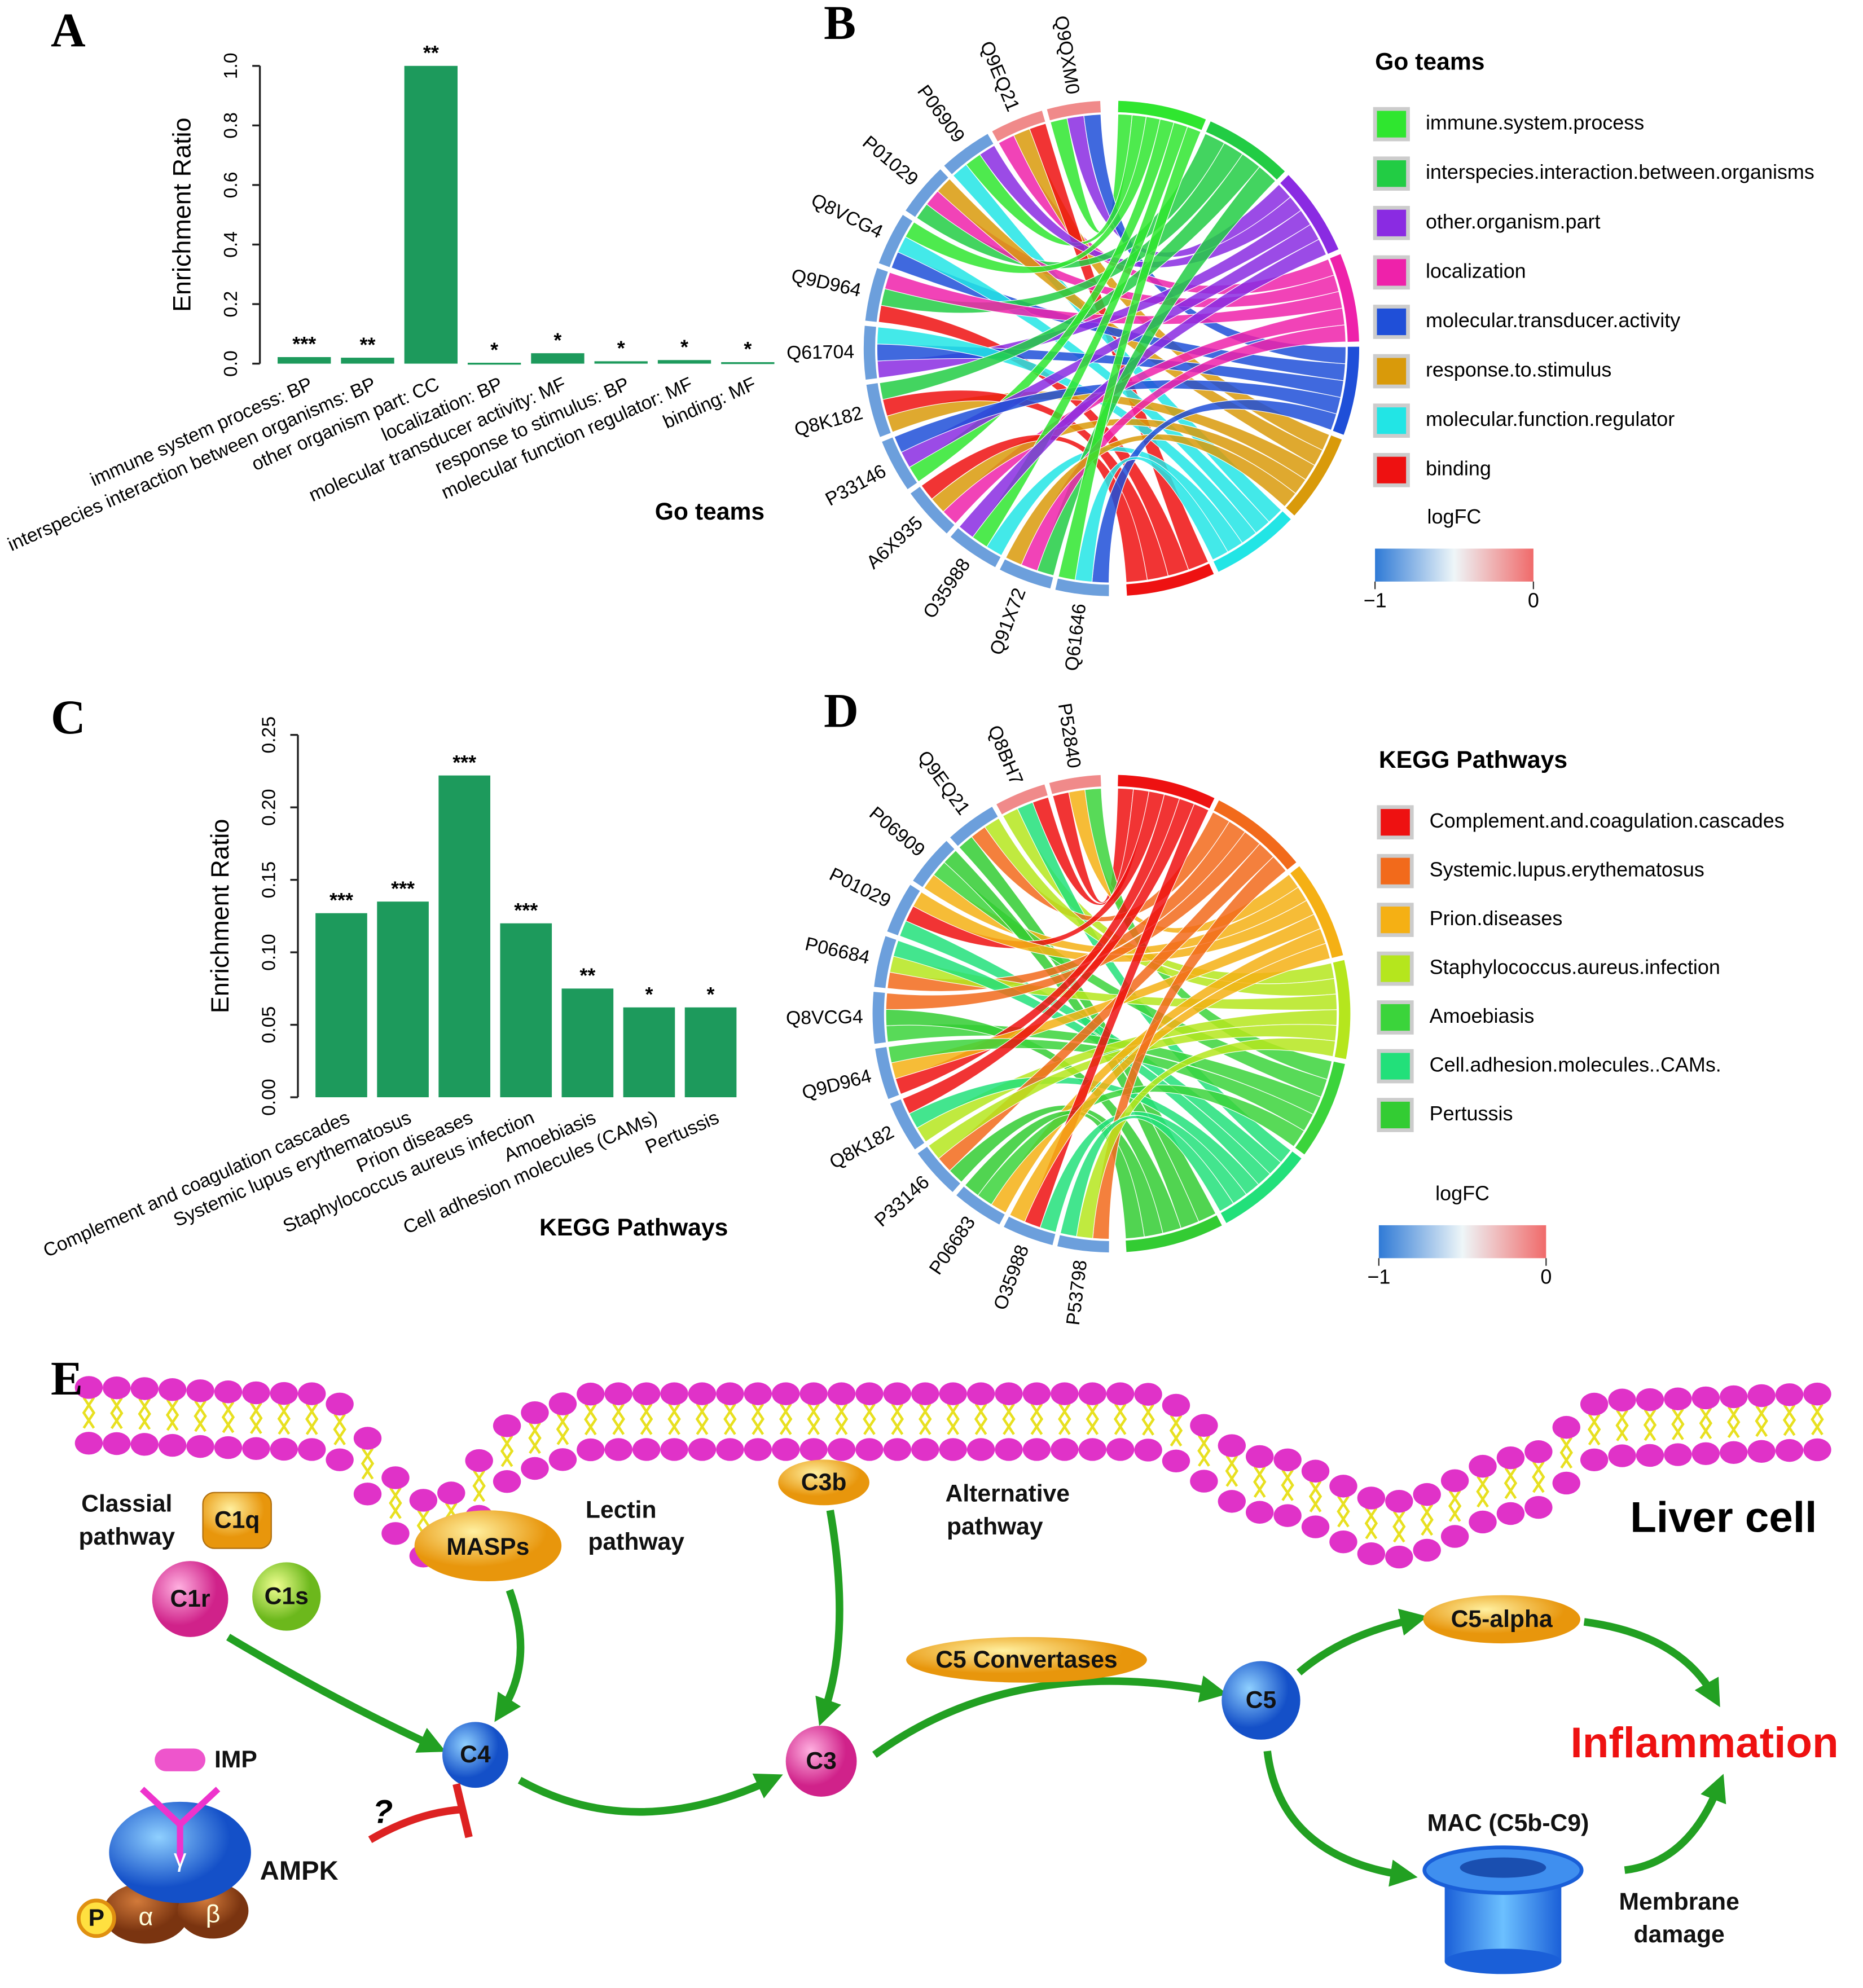 The height and width of the screenshot is (1988, 1863). What do you see at coordinates (231, 244) in the screenshot?
I see `y-tick-label: 0.4` at bounding box center [231, 244].